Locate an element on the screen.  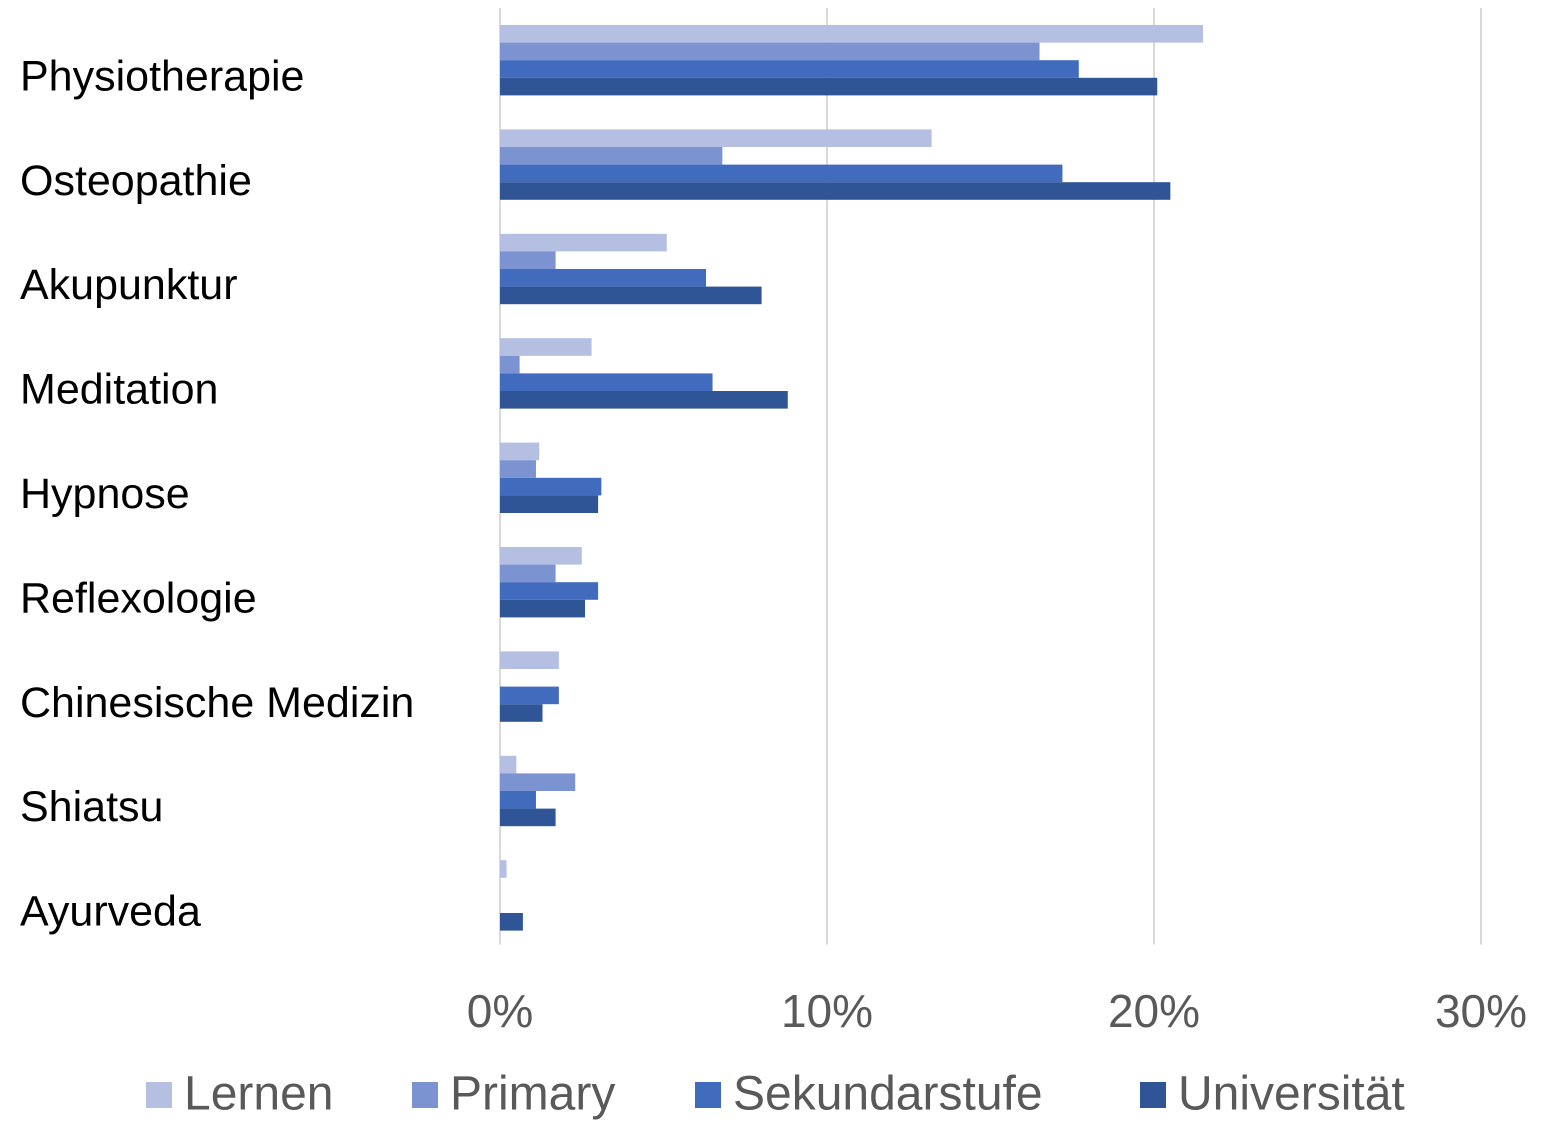
x-tick-label: 10% is located at coordinates (827, 1011).